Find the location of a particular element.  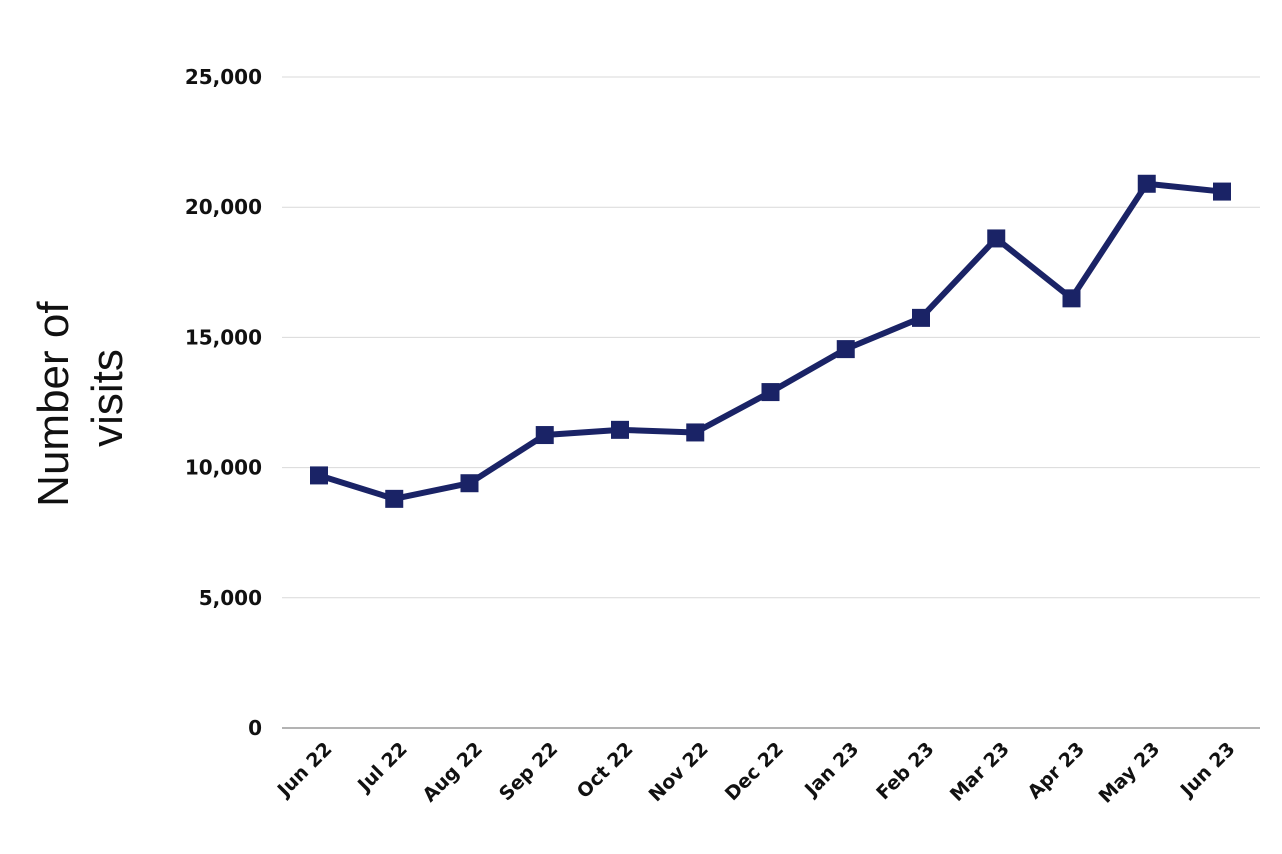

y-tick-label: 20,000 is located at coordinates (223, 207).